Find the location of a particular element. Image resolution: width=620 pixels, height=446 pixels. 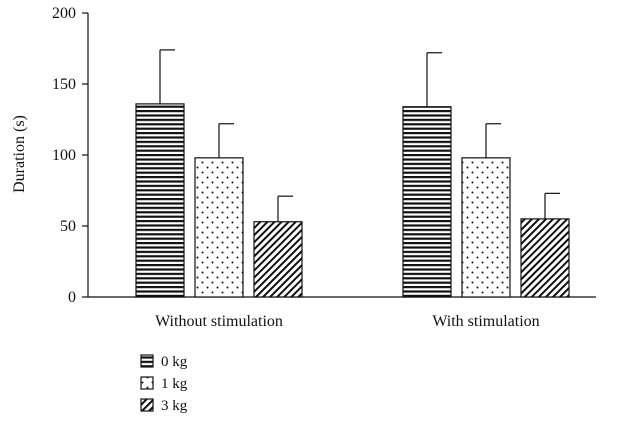

y-axis-title: Duration (s) is located at coordinates (19, 154).